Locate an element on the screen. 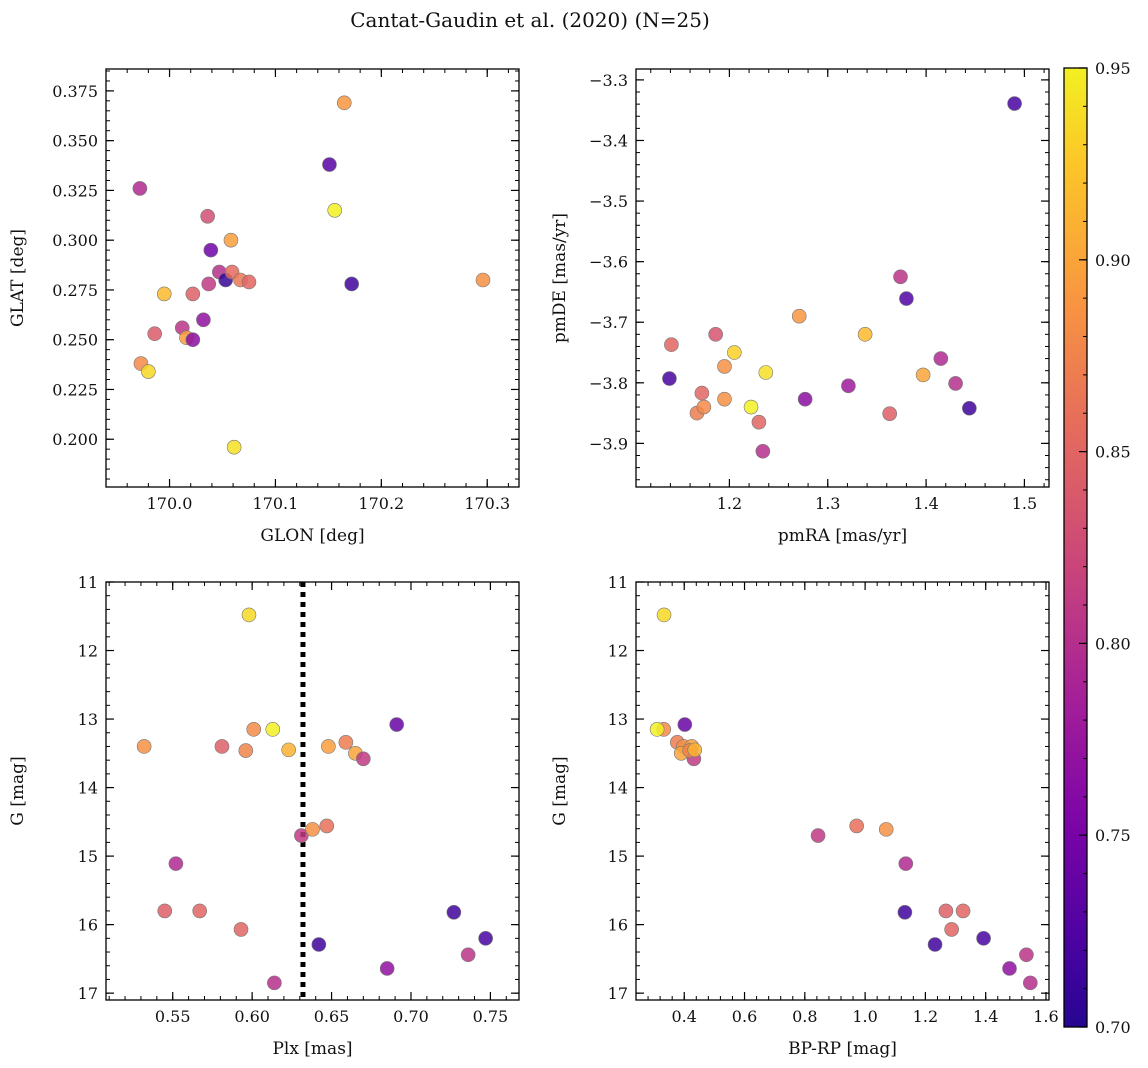  y-tick-label: 0.325 is located at coordinates (75, 190).